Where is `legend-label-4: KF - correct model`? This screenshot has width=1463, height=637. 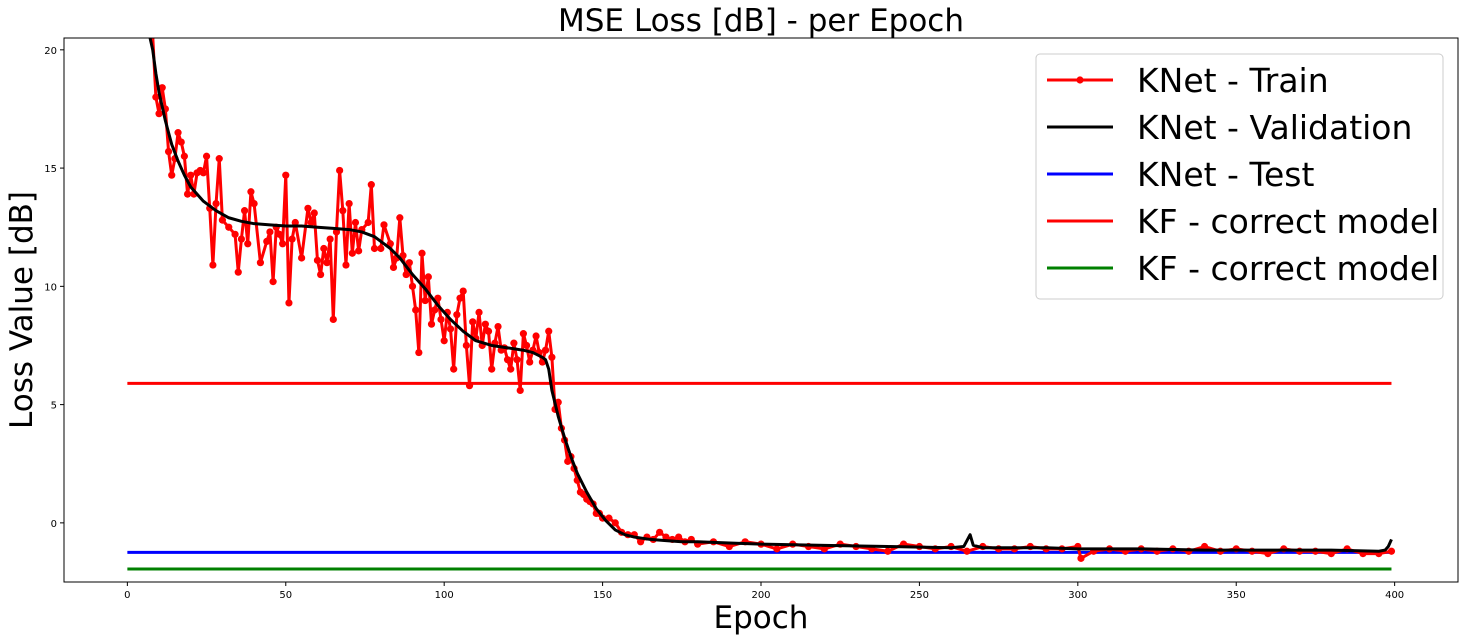 legend-label-4: KF - correct model is located at coordinates (1288, 268).